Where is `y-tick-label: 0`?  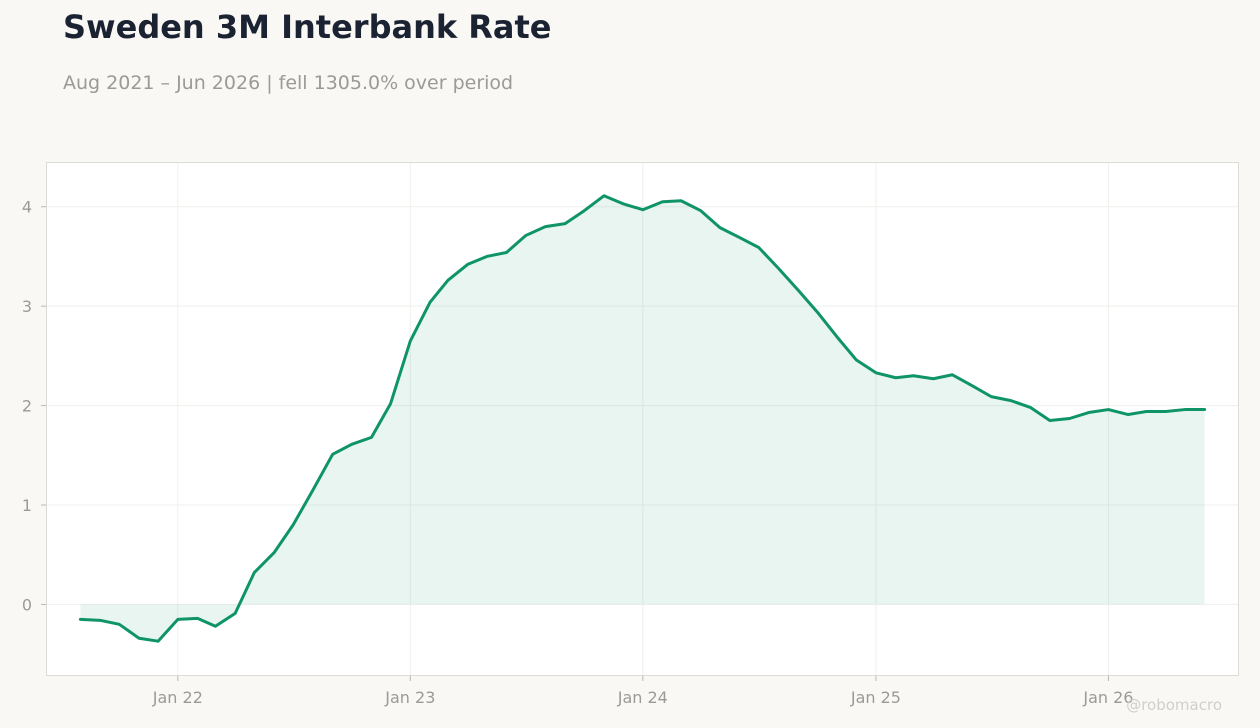 y-tick-label: 0 is located at coordinates (27, 604).